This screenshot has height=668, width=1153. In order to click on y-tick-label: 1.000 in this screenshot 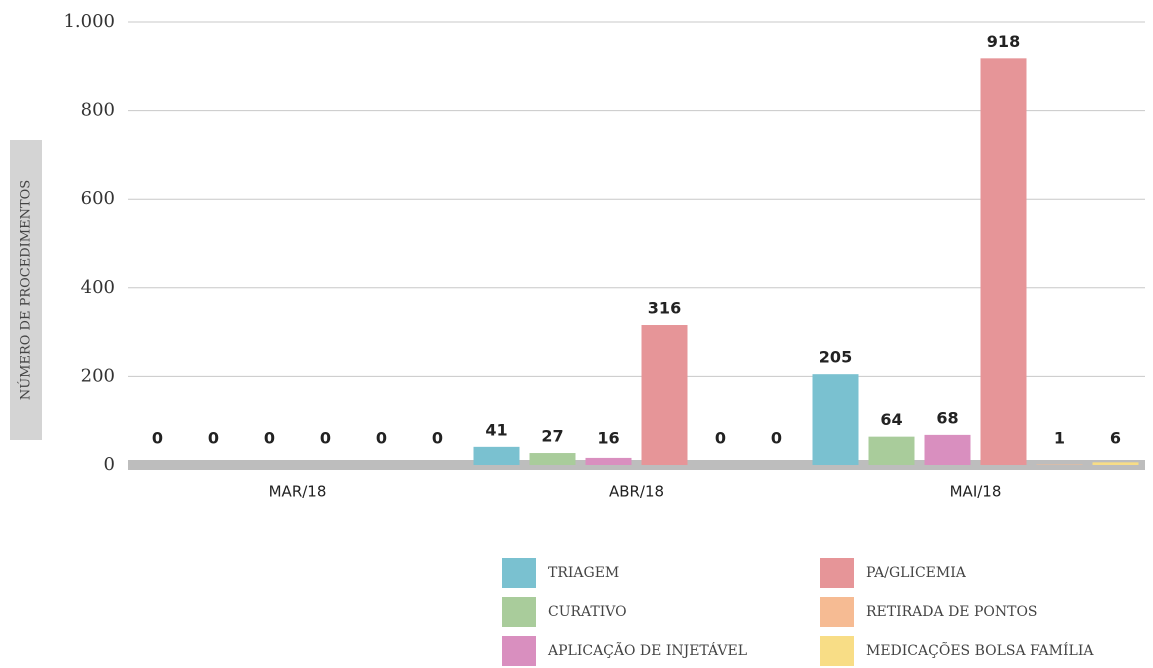, I will do `click(89, 21)`.